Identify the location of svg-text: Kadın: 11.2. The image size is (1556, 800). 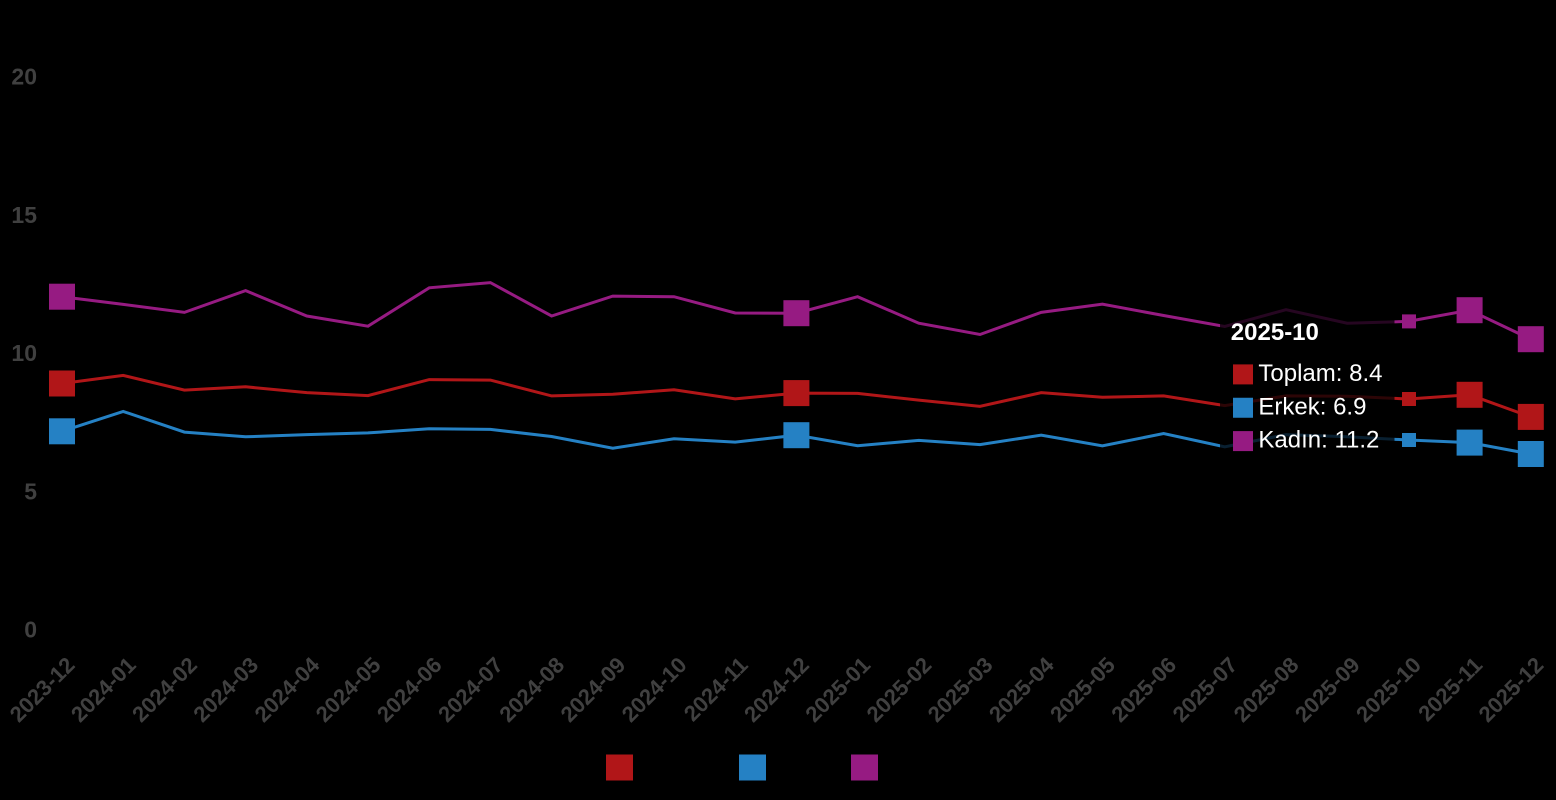
(1318, 440).